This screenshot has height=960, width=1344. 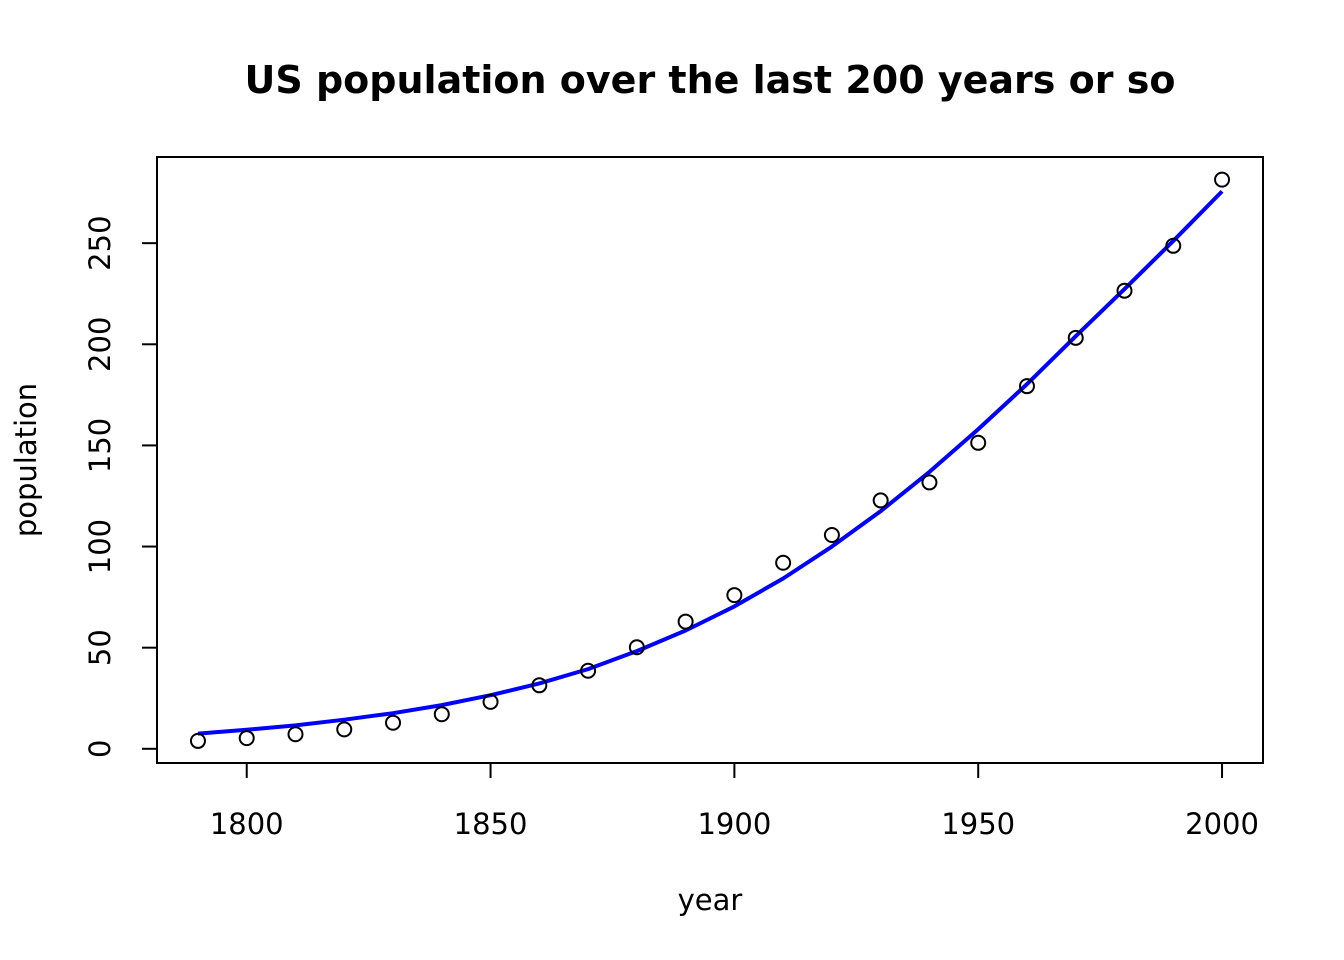 What do you see at coordinates (491, 824) in the screenshot?
I see `x-tick-label: 1850` at bounding box center [491, 824].